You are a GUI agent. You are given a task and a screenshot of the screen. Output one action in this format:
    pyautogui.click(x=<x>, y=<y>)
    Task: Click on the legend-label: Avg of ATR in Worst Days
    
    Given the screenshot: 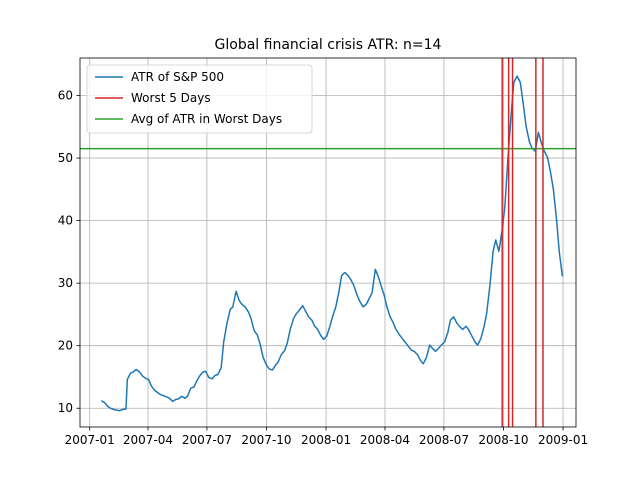 What is the action you would take?
    pyautogui.click(x=206, y=119)
    